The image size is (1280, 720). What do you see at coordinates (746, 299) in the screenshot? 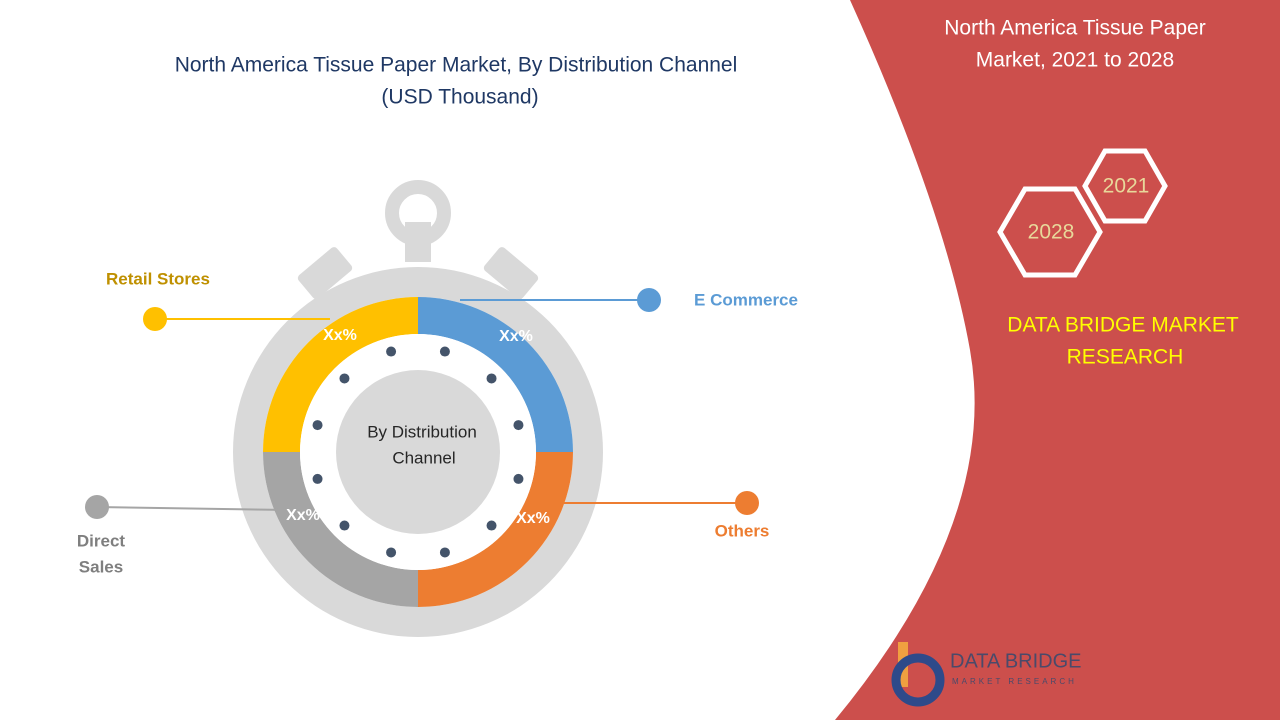
I see `legend-label: E Commerce` at bounding box center [746, 299].